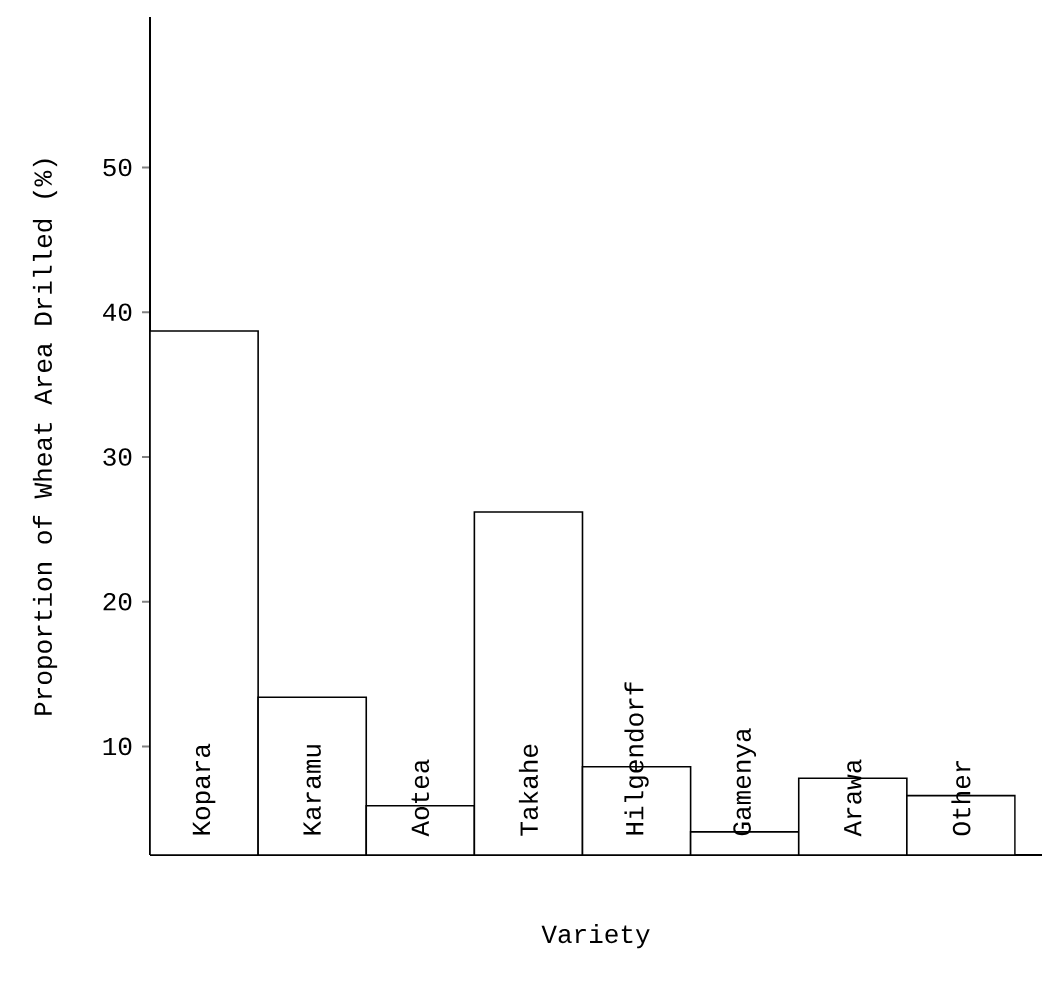 The width and height of the screenshot is (1042, 987). I want to click on y-tick-label: 20, so click(117, 601).